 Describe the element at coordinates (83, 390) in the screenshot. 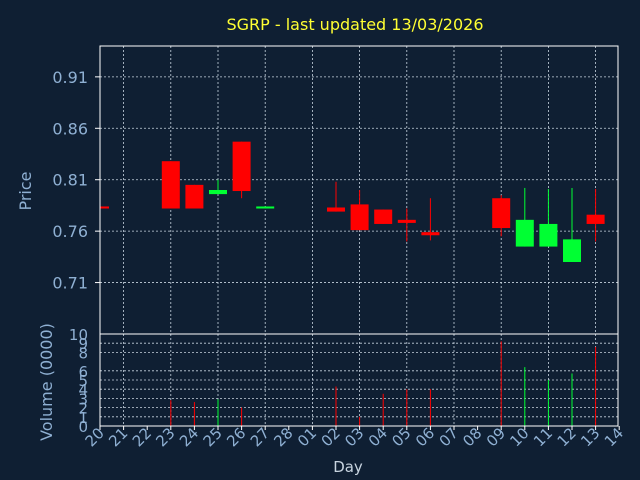

I see `volume-tick-label: 4` at that location.